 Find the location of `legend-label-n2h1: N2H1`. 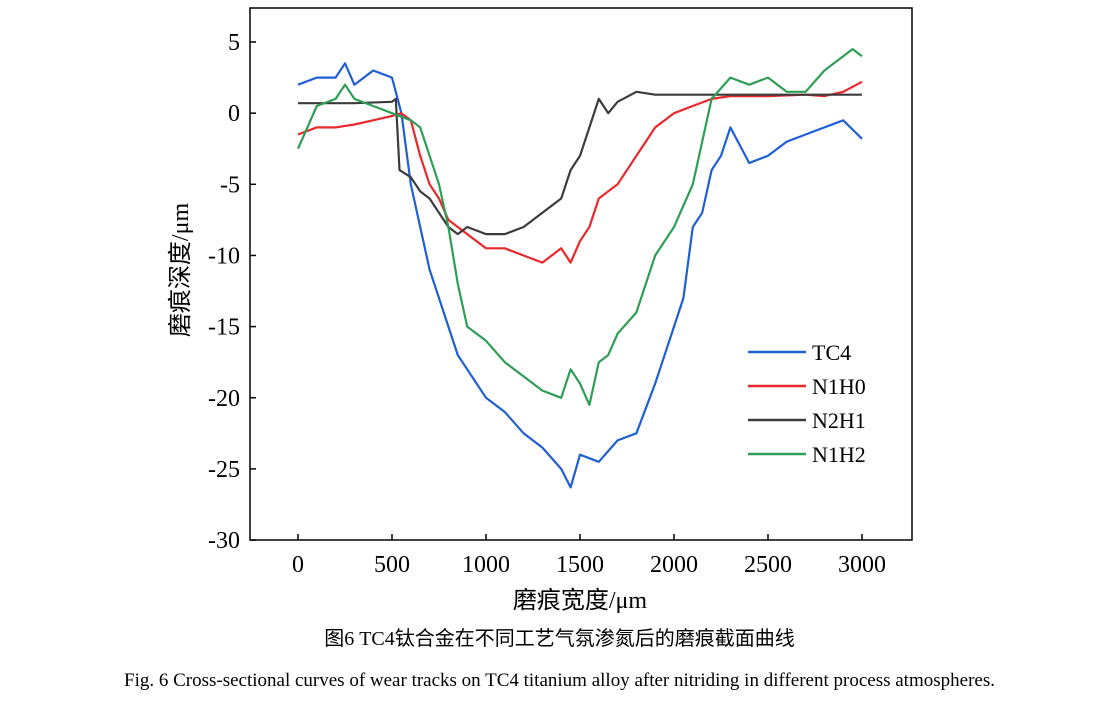

legend-label-n2h1: N2H1 is located at coordinates (839, 420).